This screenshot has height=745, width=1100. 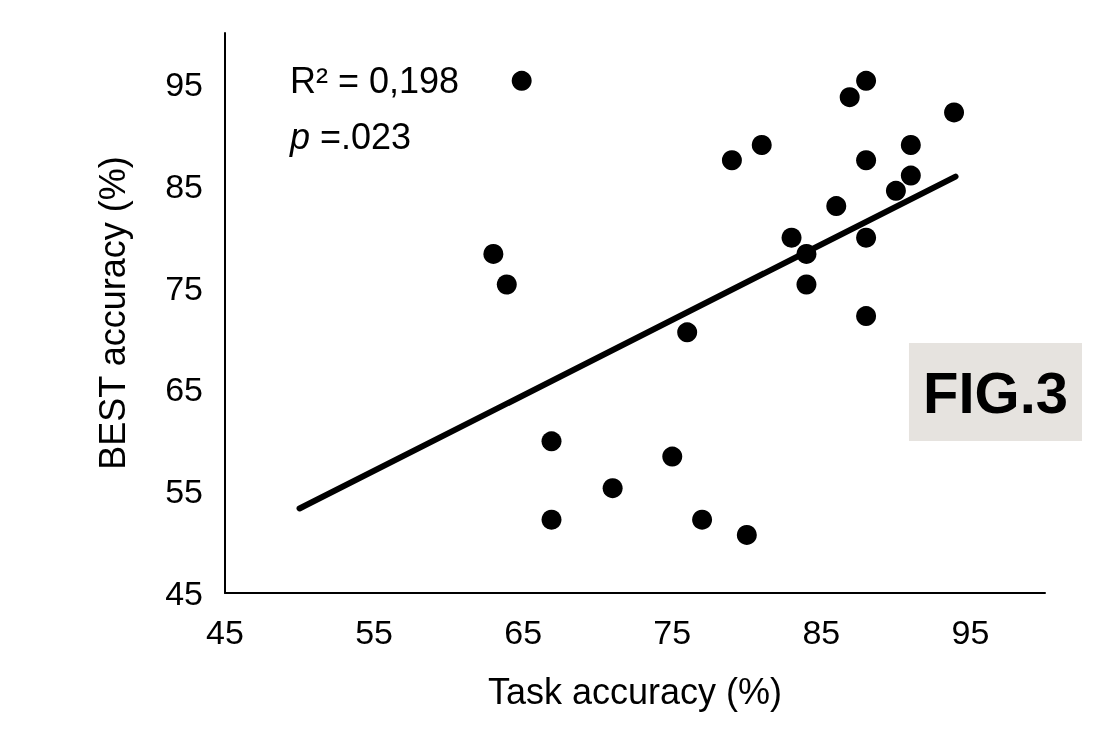 I want to click on x-tick-label: 65, so click(x=523, y=632).